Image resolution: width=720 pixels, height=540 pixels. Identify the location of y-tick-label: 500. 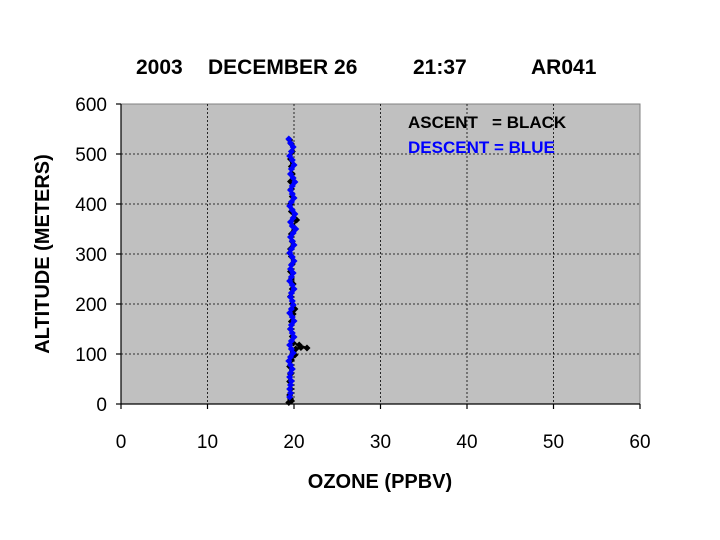
(91, 155).